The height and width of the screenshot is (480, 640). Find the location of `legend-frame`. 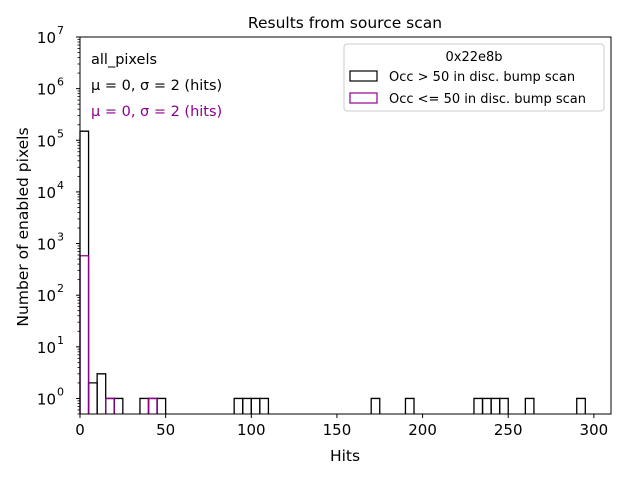

legend-frame is located at coordinates (474, 77).